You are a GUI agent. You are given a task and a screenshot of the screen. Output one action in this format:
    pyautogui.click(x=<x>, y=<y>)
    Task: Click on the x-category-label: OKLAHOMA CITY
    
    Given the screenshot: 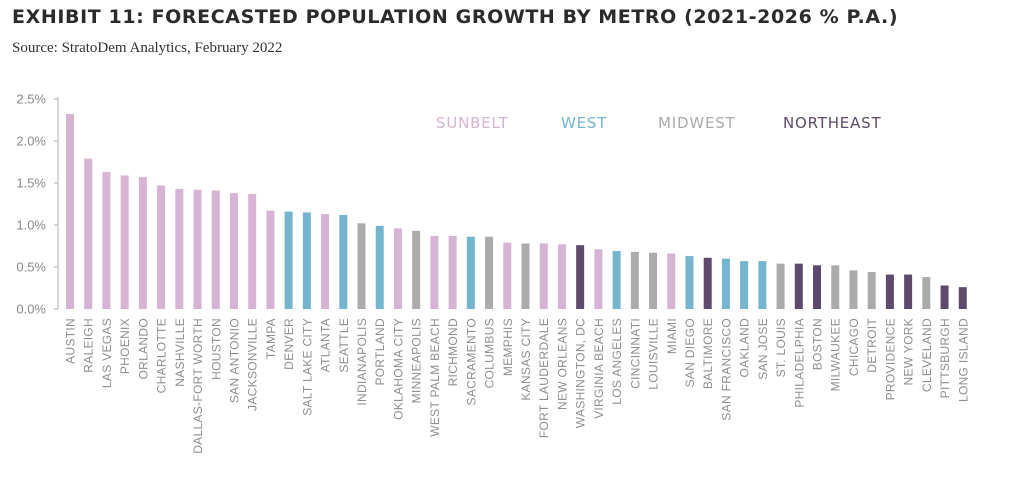 What is the action you would take?
    pyautogui.click(x=398, y=369)
    